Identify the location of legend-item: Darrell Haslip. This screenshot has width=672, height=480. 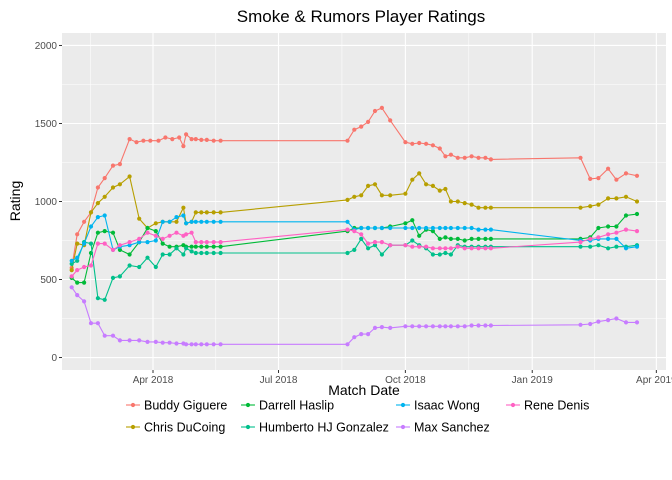
(287, 406).